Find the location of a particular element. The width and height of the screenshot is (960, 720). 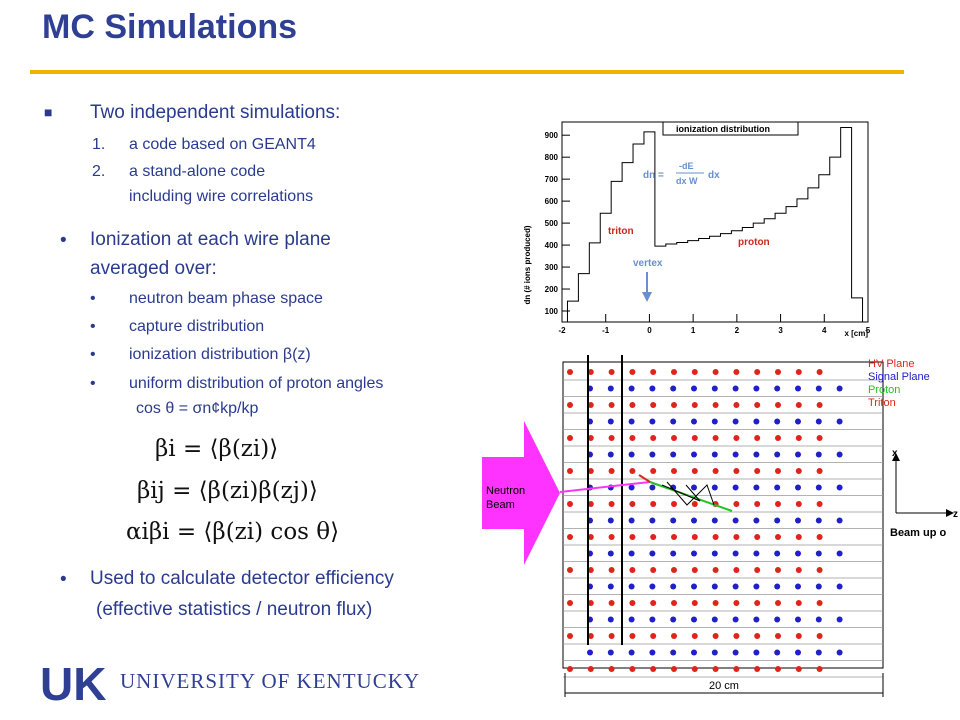

y-tick-label: 800 is located at coordinates (552, 157).